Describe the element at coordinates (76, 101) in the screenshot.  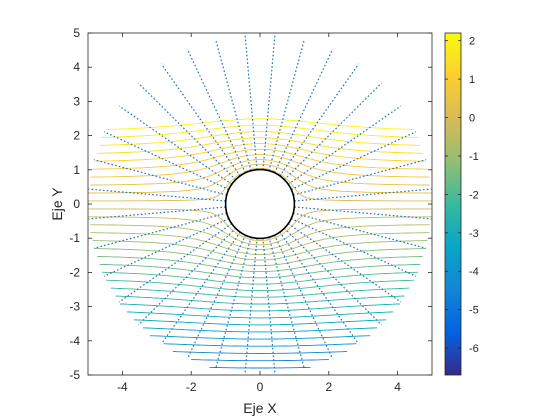
I see `y-tick-label: 3` at that location.